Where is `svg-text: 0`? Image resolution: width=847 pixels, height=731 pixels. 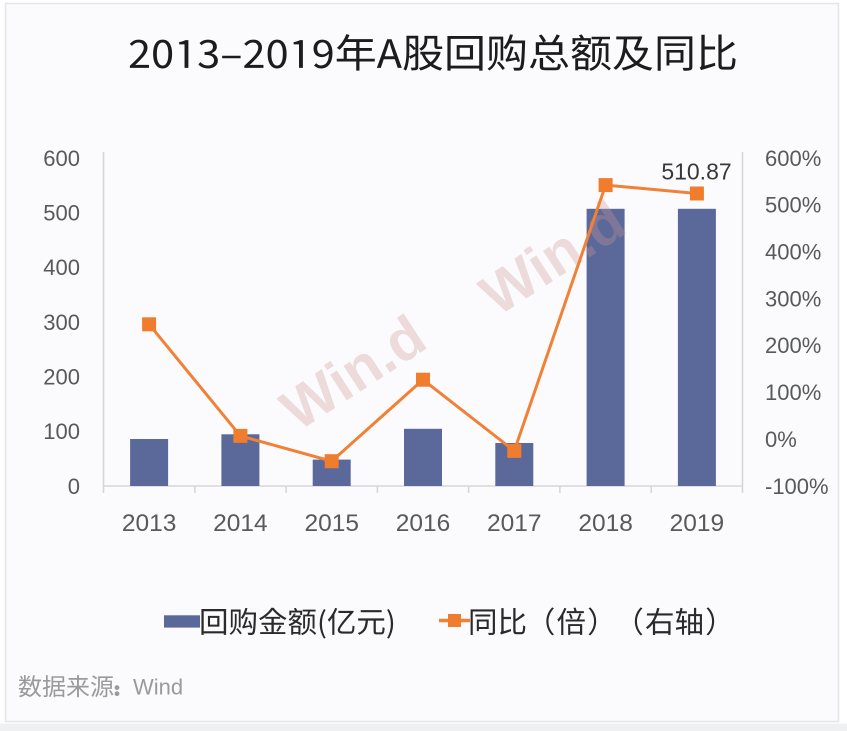
svg-text: 0 is located at coordinates (74, 486).